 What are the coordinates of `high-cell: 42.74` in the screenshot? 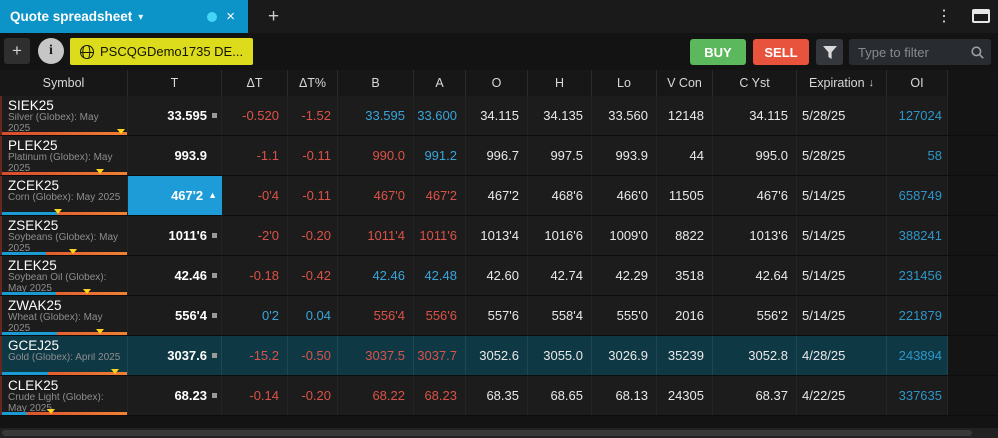 It's located at (560, 275).